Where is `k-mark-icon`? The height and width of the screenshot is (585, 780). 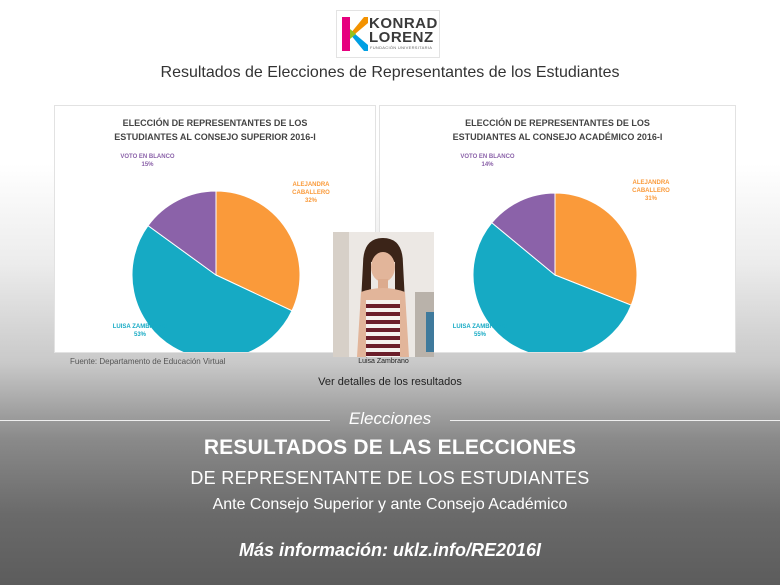 k-mark-icon is located at coordinates (355, 34).